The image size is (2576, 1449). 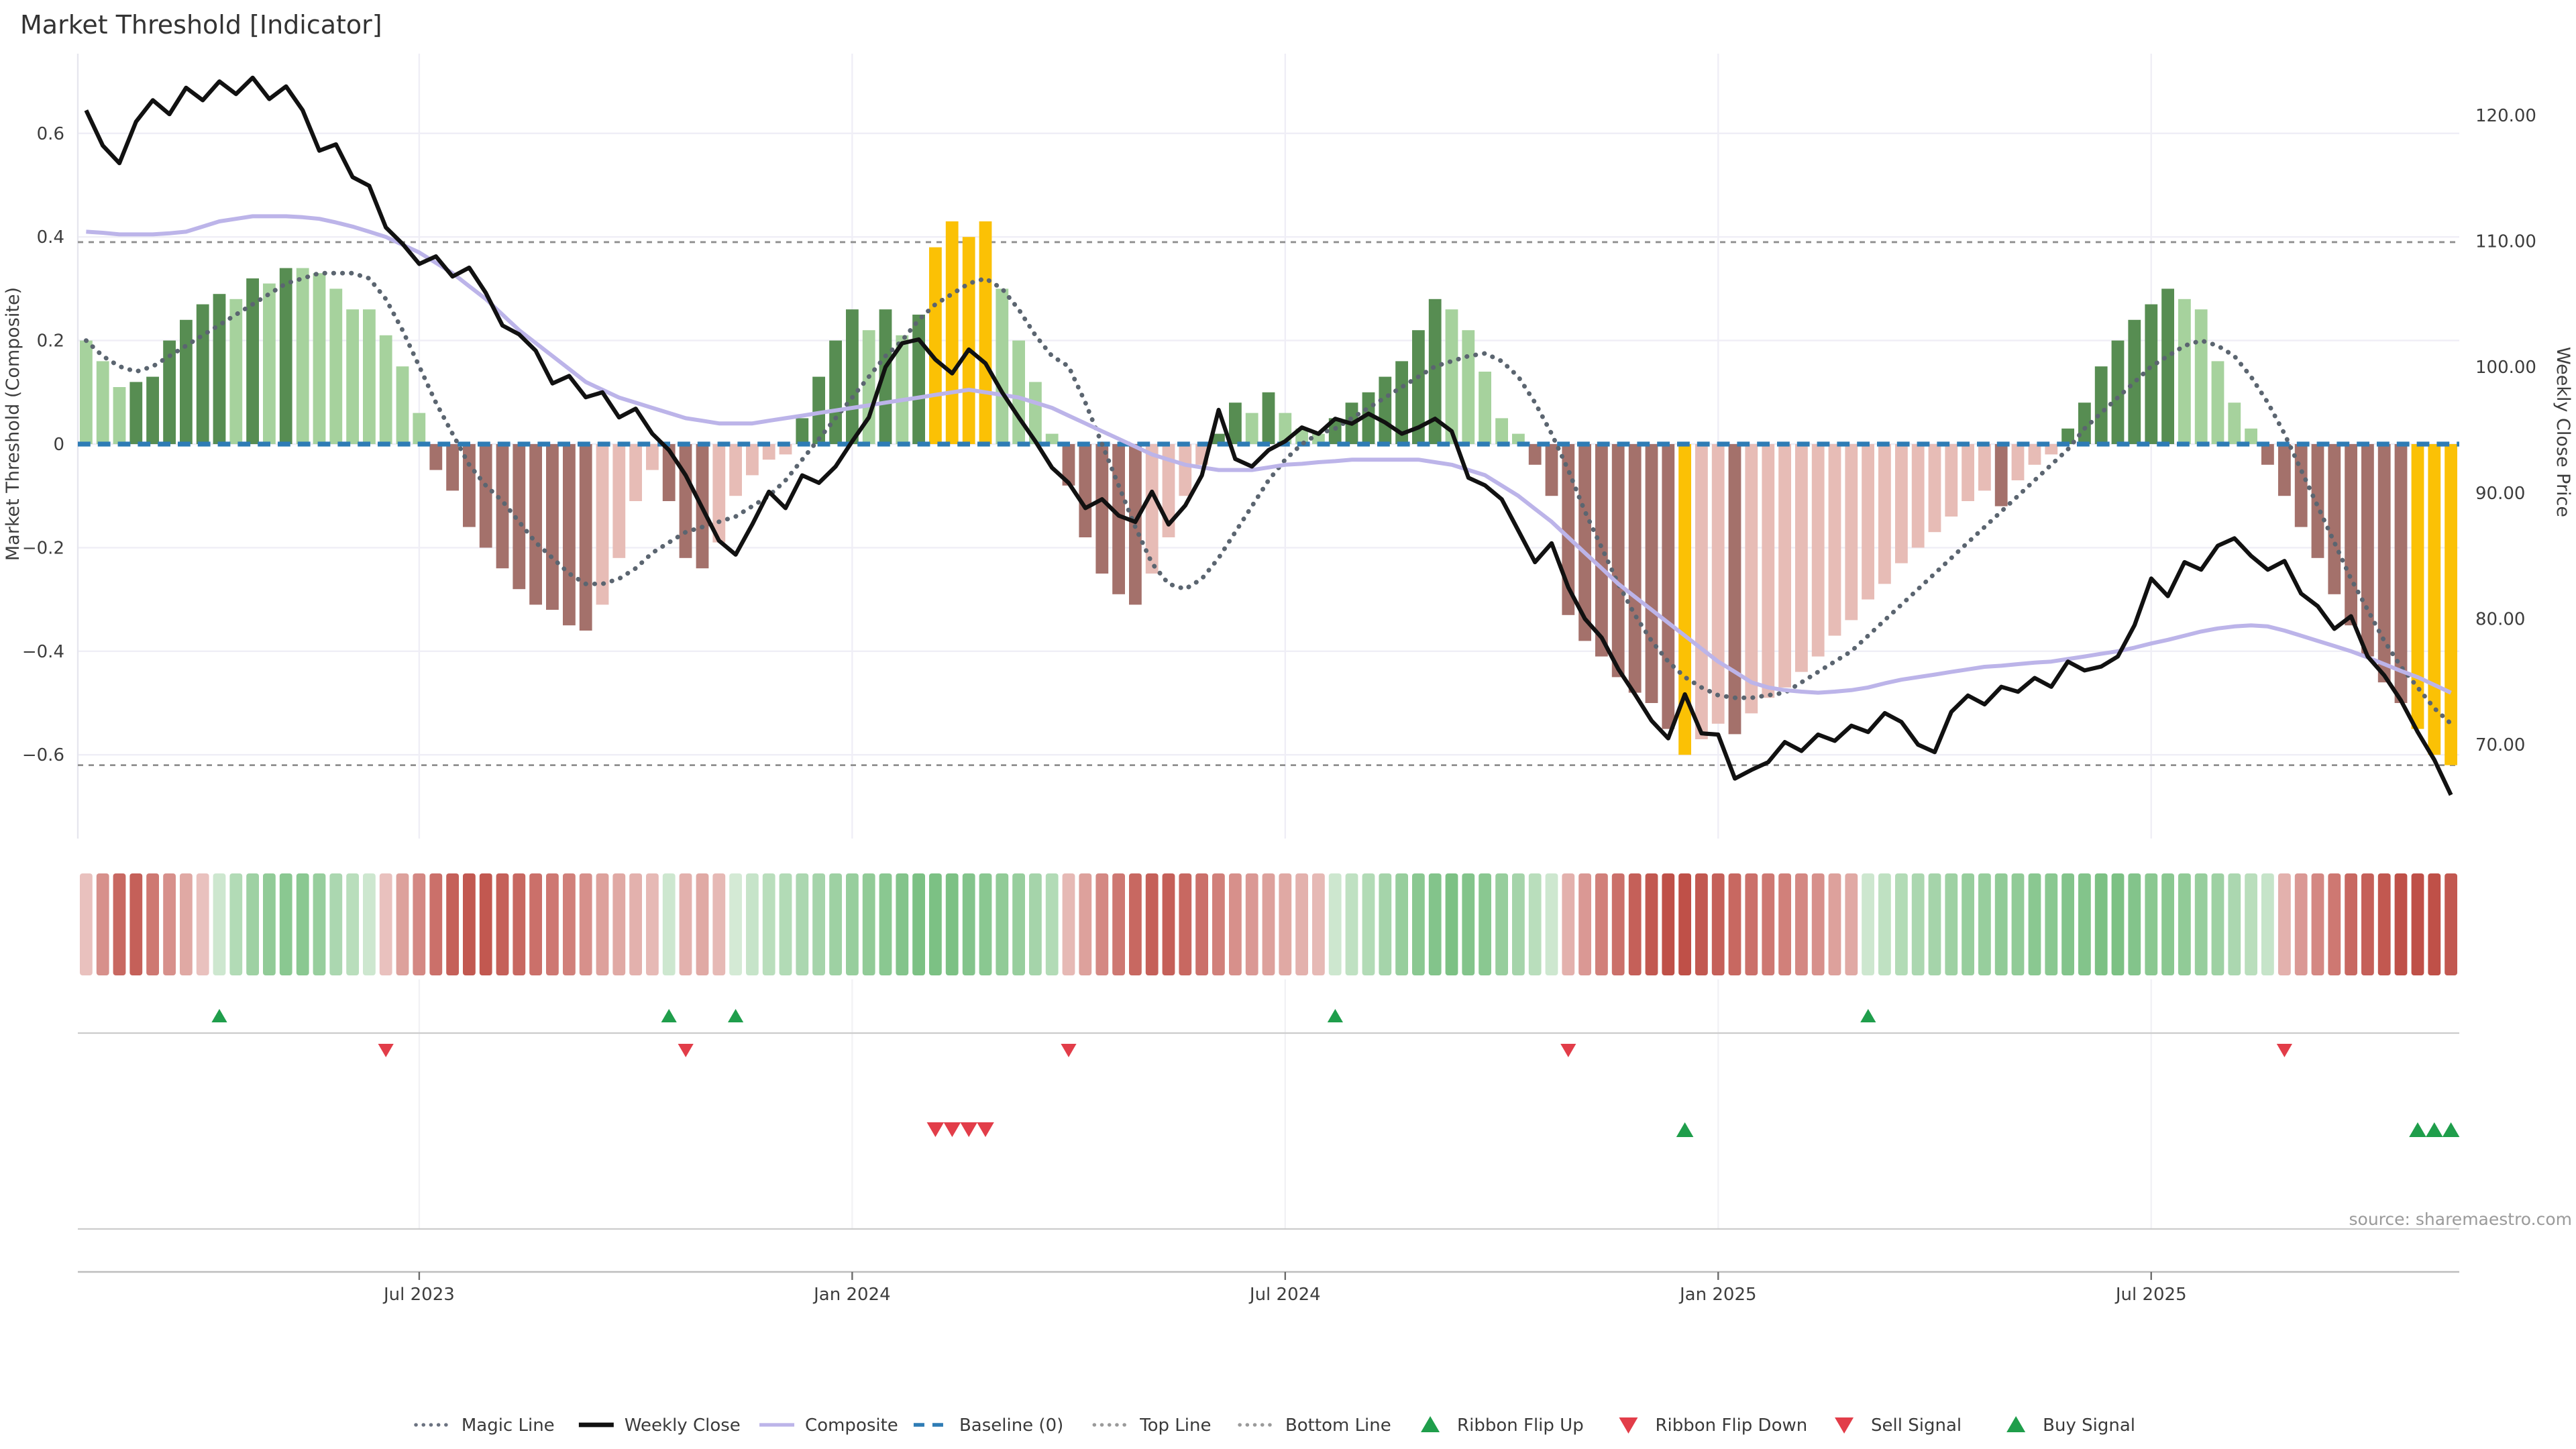 I want to click on legend-label: Magic Line, so click(x=508, y=1425).